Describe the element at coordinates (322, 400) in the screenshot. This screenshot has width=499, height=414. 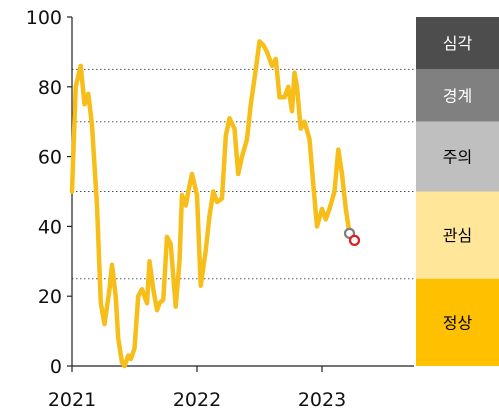
I see `x-tick-label: 2023` at that location.